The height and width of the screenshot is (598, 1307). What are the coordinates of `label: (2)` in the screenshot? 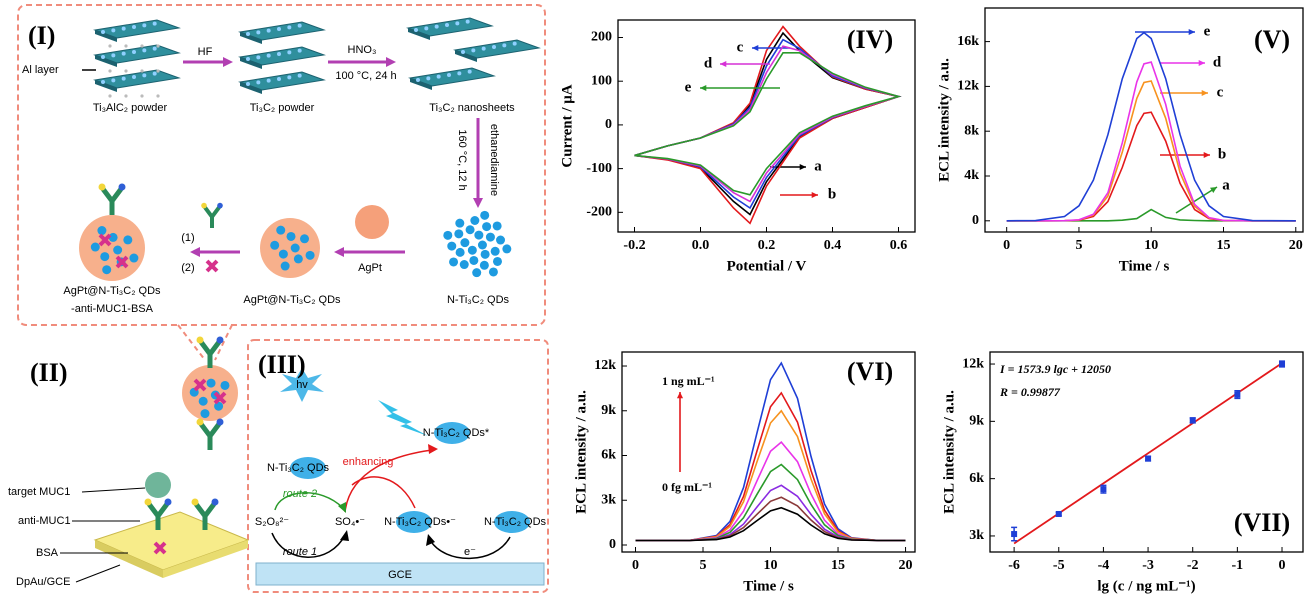 It's located at (187, 268).